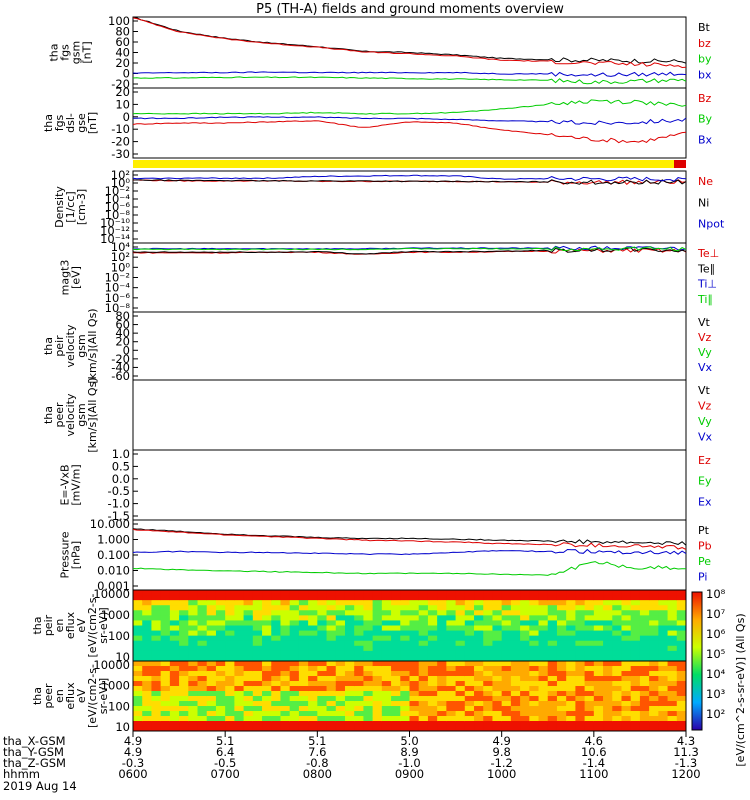  Describe the element at coordinates (113, 540) in the screenshot. I see `y-tick-label: 1.000` at that location.